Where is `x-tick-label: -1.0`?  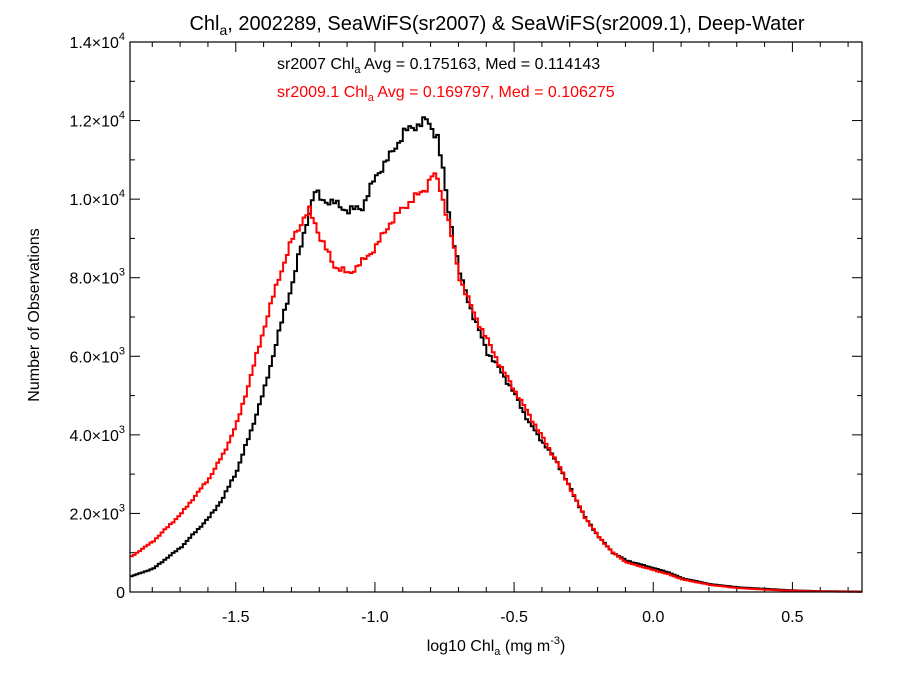 x-tick-label: -1.0 is located at coordinates (375, 617).